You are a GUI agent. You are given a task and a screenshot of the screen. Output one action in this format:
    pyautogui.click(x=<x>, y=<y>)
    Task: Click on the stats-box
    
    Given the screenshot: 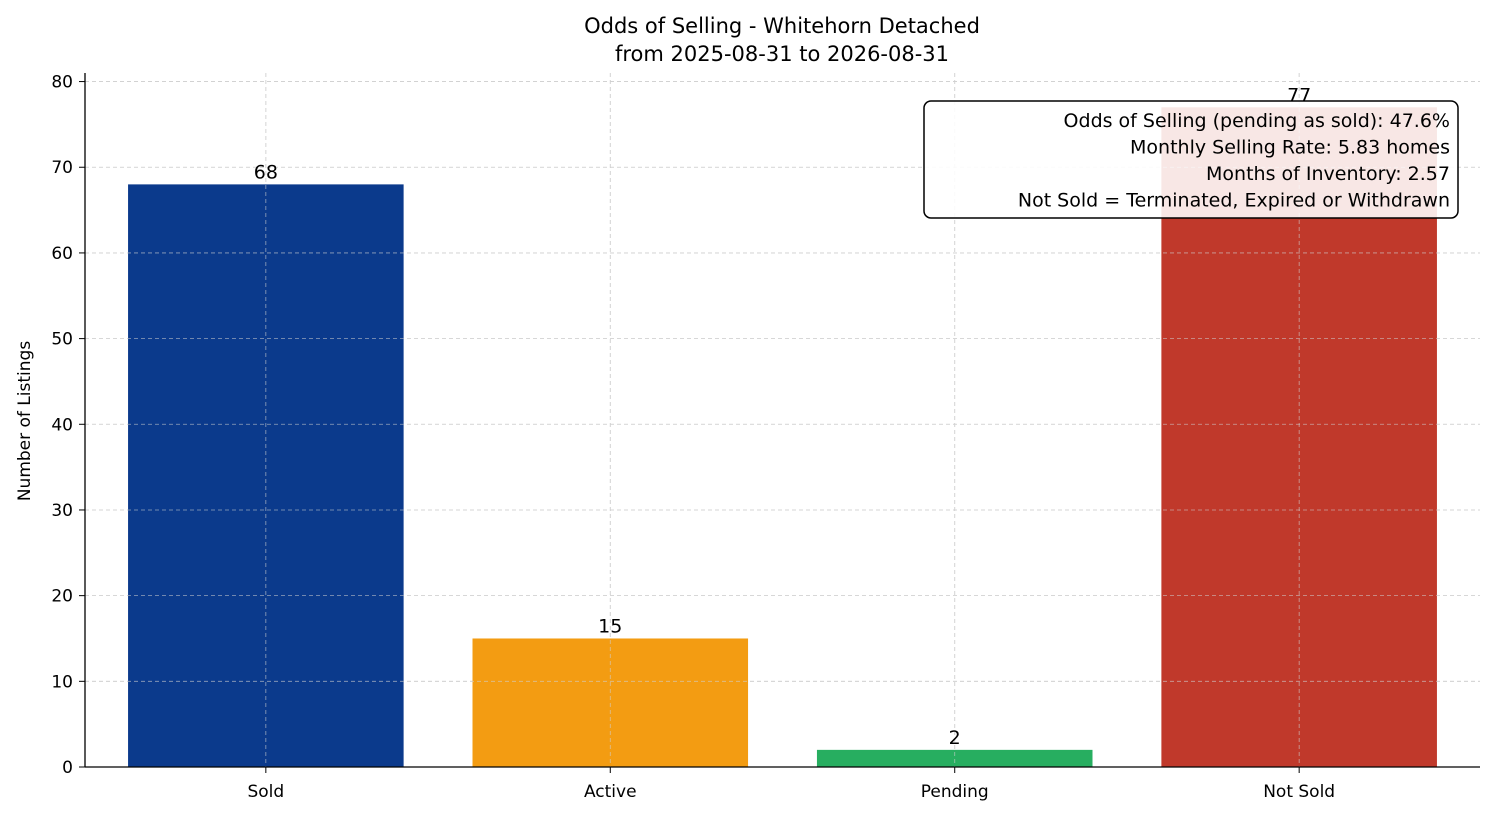 What is the action you would take?
    pyautogui.click(x=1191, y=159)
    